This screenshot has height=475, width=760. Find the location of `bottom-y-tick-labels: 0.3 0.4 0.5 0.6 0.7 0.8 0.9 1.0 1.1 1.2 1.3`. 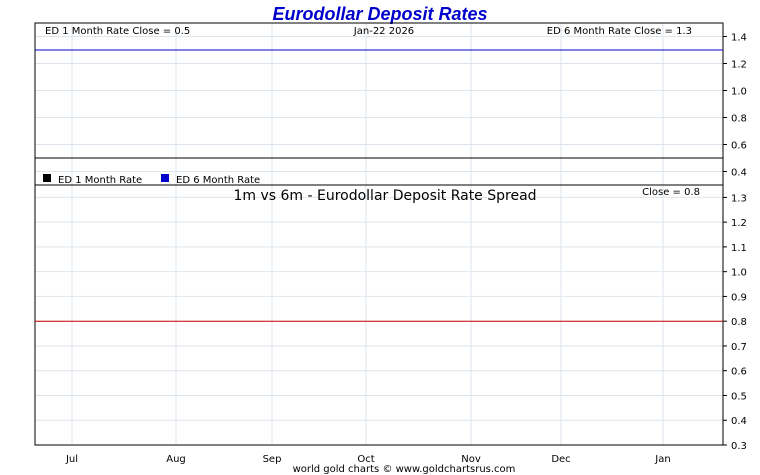

bottom-y-tick-labels: 0.3 0.4 0.5 0.6 0.7 0.8 0.9 1.0 1.1 1.2 1.3 is located at coordinates (735, 322).